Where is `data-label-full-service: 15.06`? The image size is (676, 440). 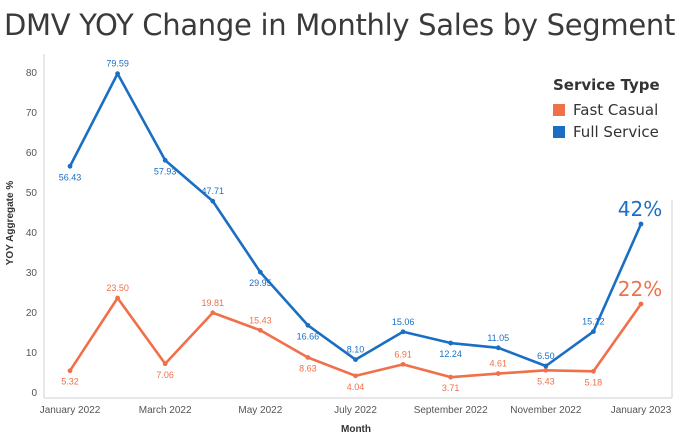 data-label-full-service: 15.06 is located at coordinates (403, 322).